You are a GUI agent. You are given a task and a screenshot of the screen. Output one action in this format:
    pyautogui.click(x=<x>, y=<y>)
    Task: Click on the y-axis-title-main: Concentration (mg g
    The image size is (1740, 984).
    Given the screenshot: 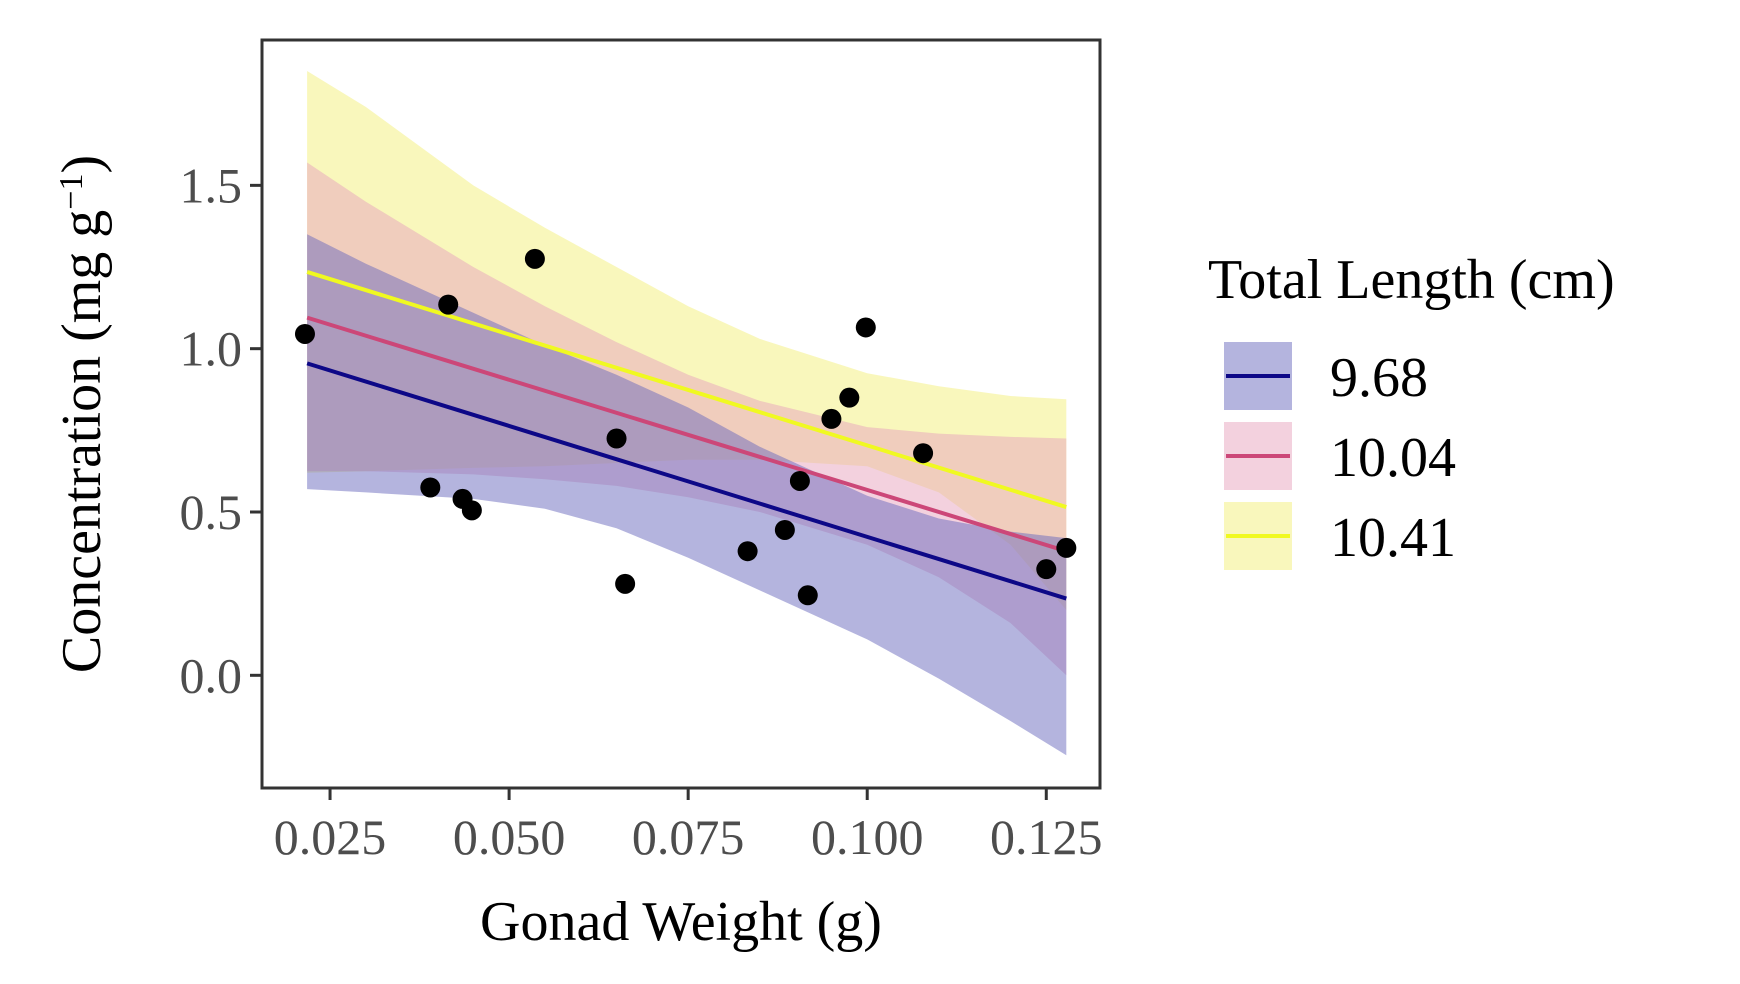 What is the action you would take?
    pyautogui.click(x=82, y=441)
    